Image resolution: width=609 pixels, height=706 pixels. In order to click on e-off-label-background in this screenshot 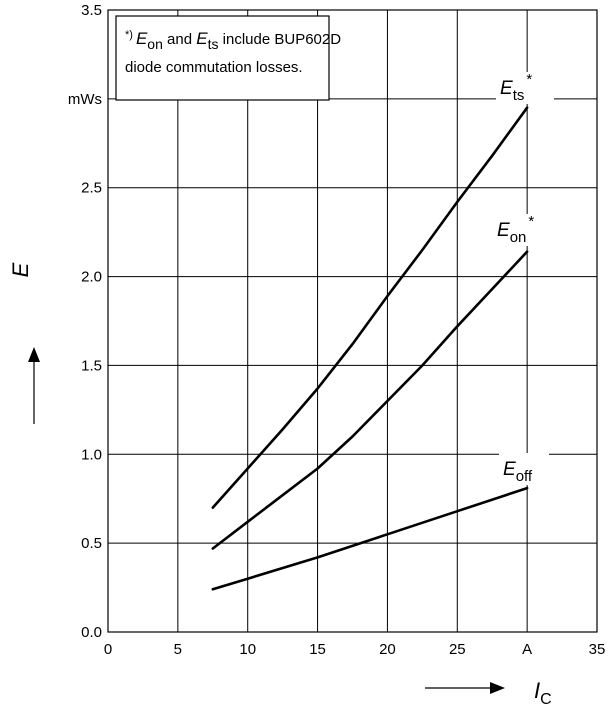, I will do `click(524, 469)`.